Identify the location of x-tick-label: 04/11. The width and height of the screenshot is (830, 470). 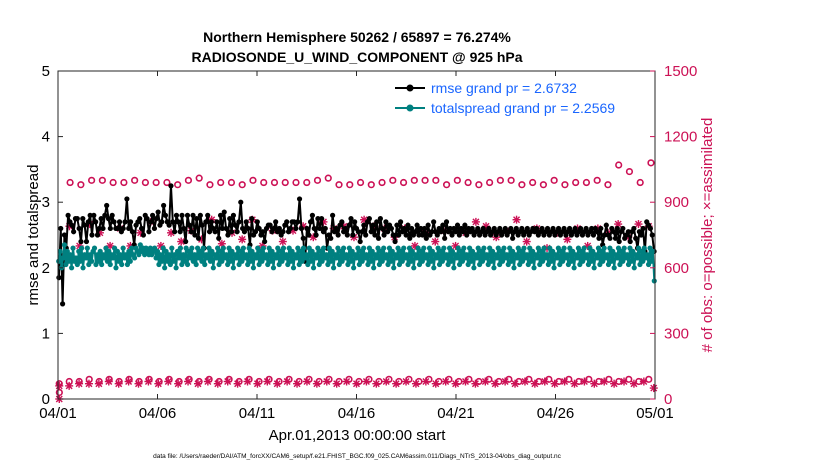
(257, 413).